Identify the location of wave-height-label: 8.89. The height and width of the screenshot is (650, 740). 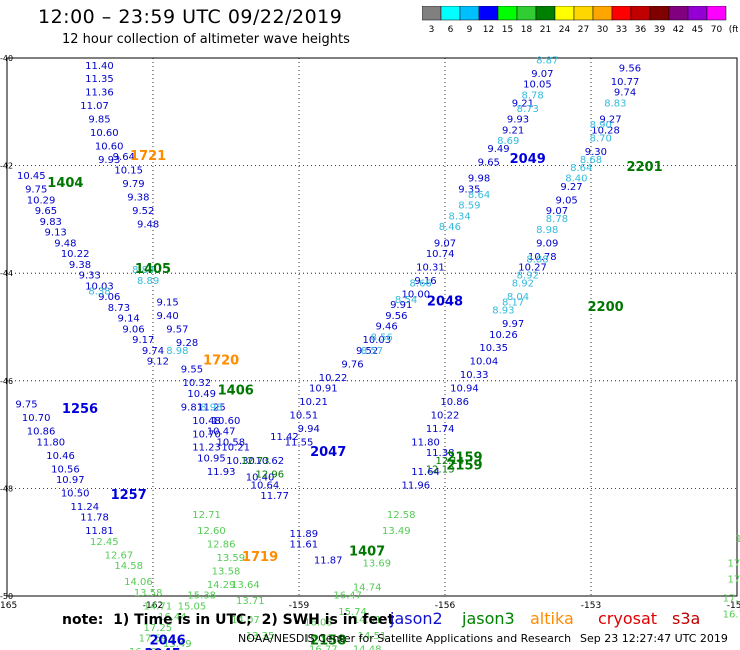
(148, 281).